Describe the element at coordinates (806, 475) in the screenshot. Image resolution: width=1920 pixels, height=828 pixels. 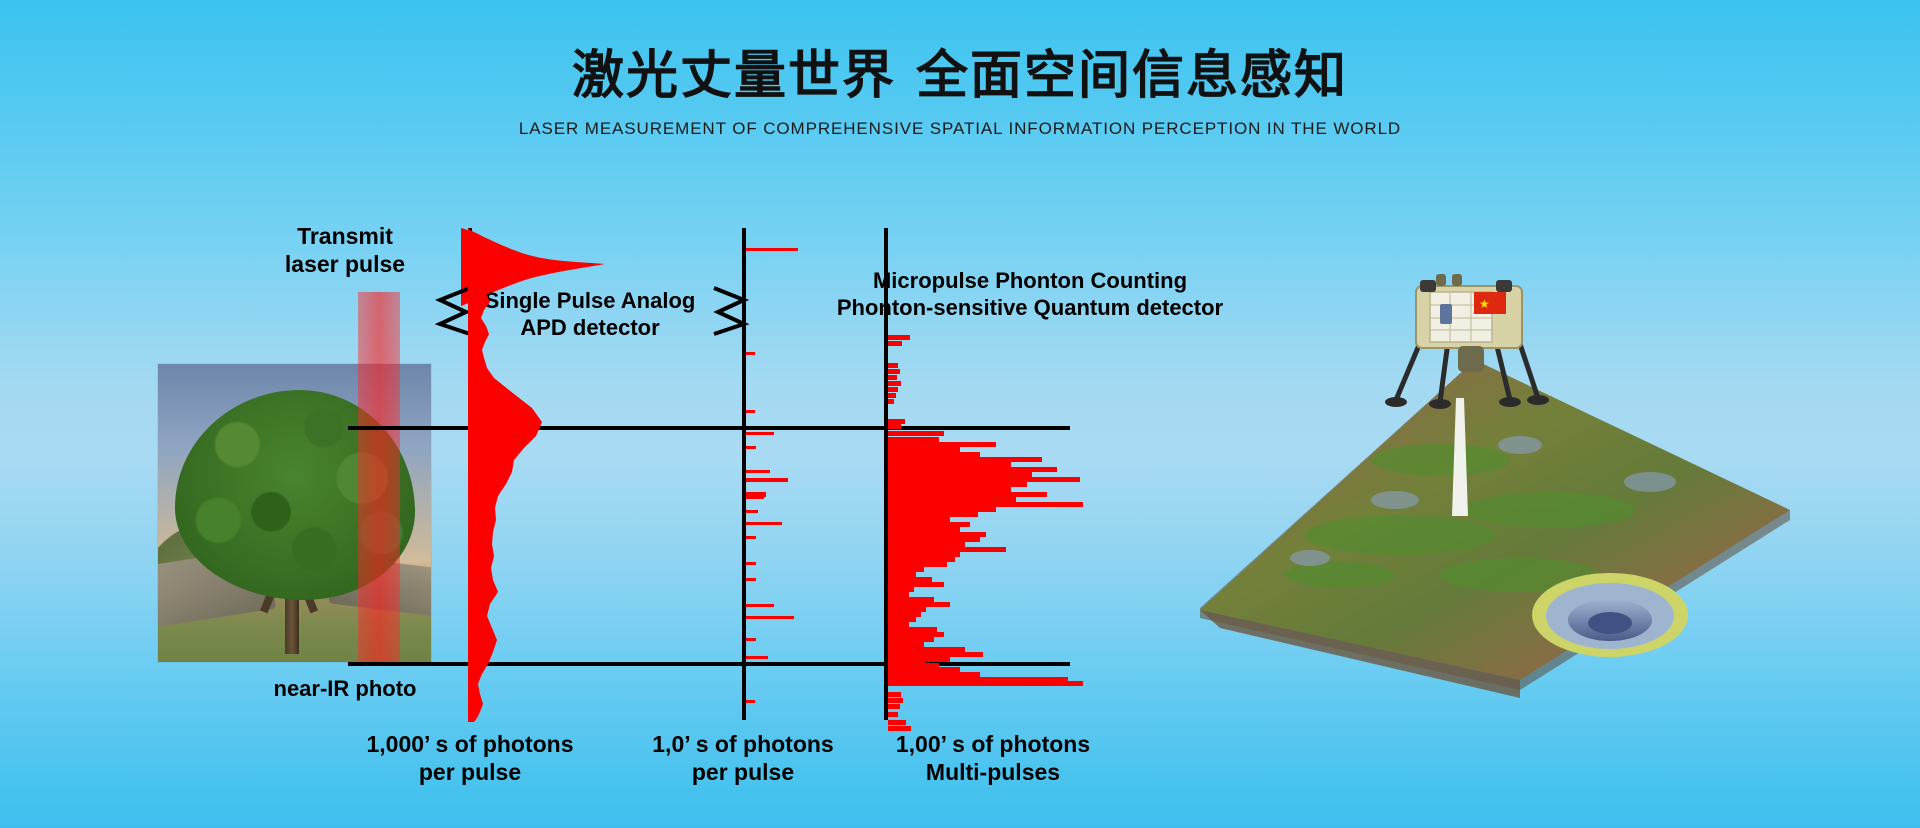
I see `waveform-single-photon` at that location.